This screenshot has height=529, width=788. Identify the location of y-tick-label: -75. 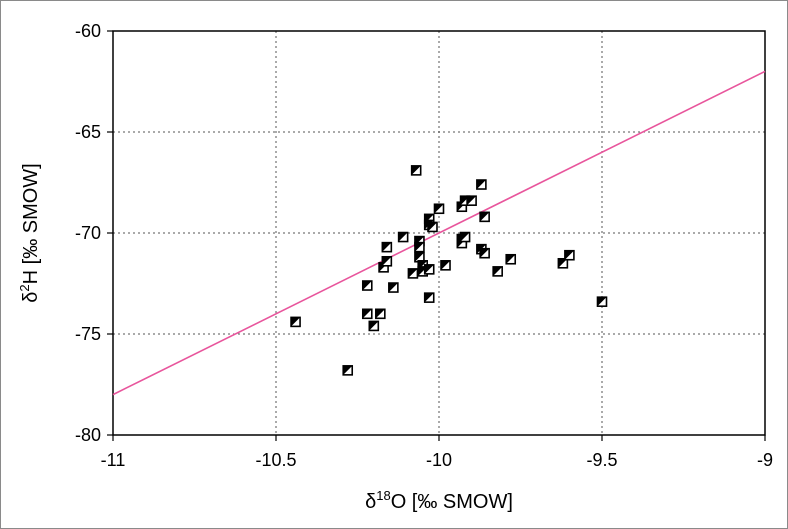
(88, 334).